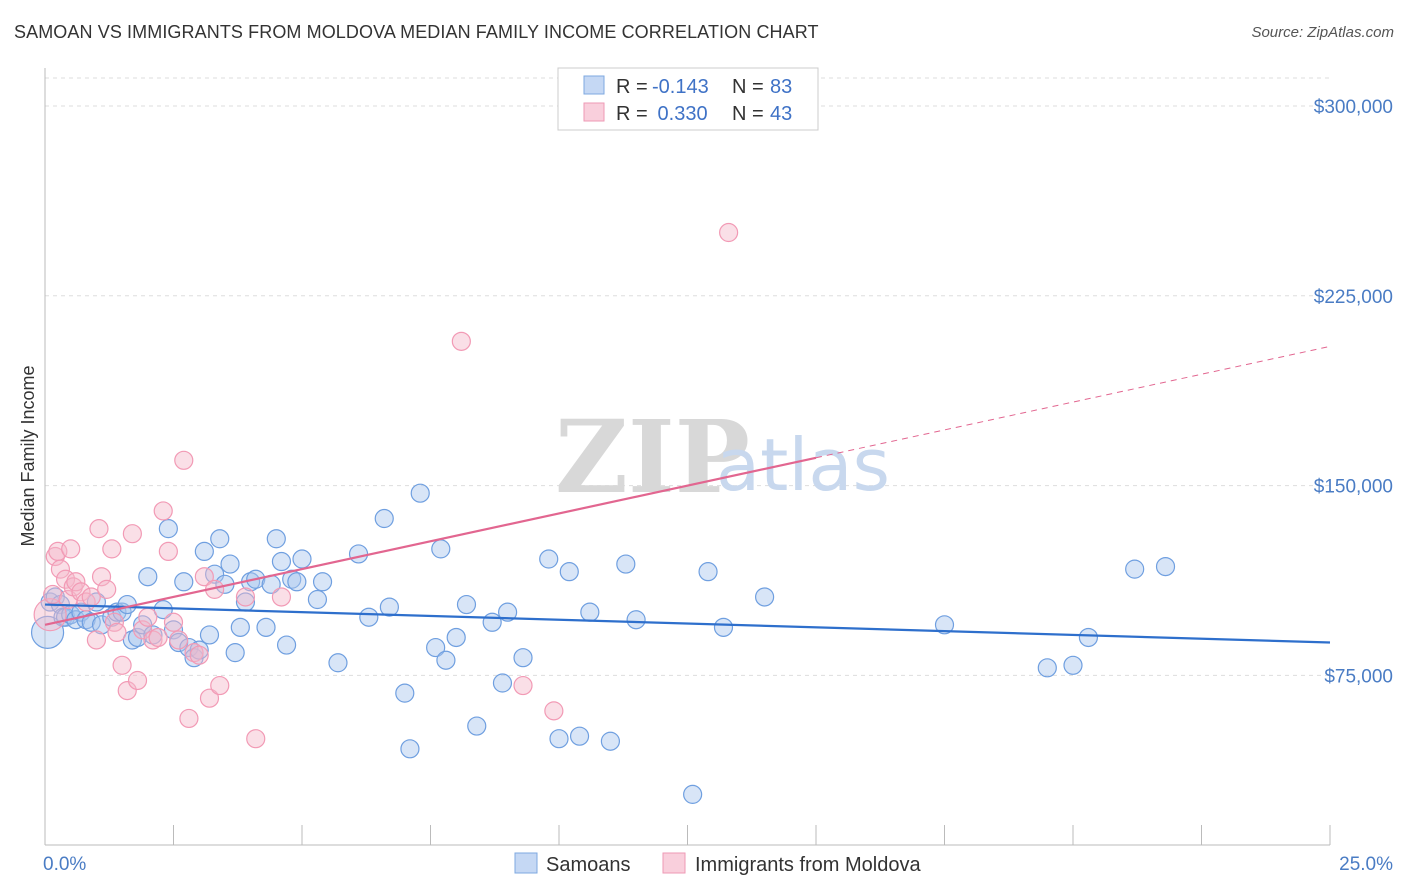 This screenshot has height=892, width=1406. Describe the element at coordinates (1353, 392) in the screenshot. I see `y-tick-labels: $75,000 $150,000 $225,000 $300,000` at that location.